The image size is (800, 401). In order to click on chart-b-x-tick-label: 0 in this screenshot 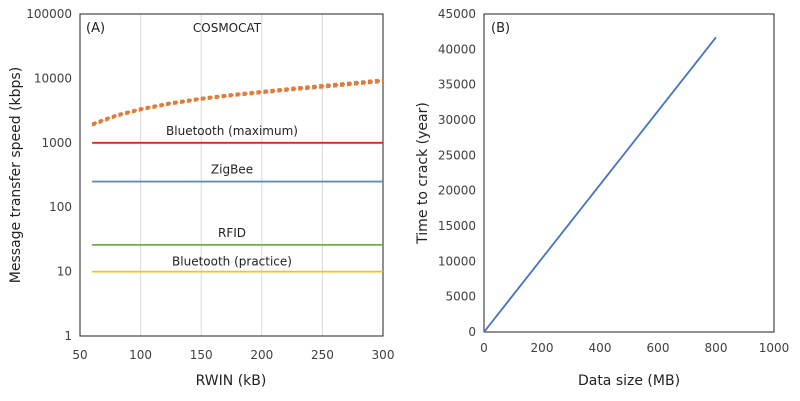, I will do `click(484, 348)`.